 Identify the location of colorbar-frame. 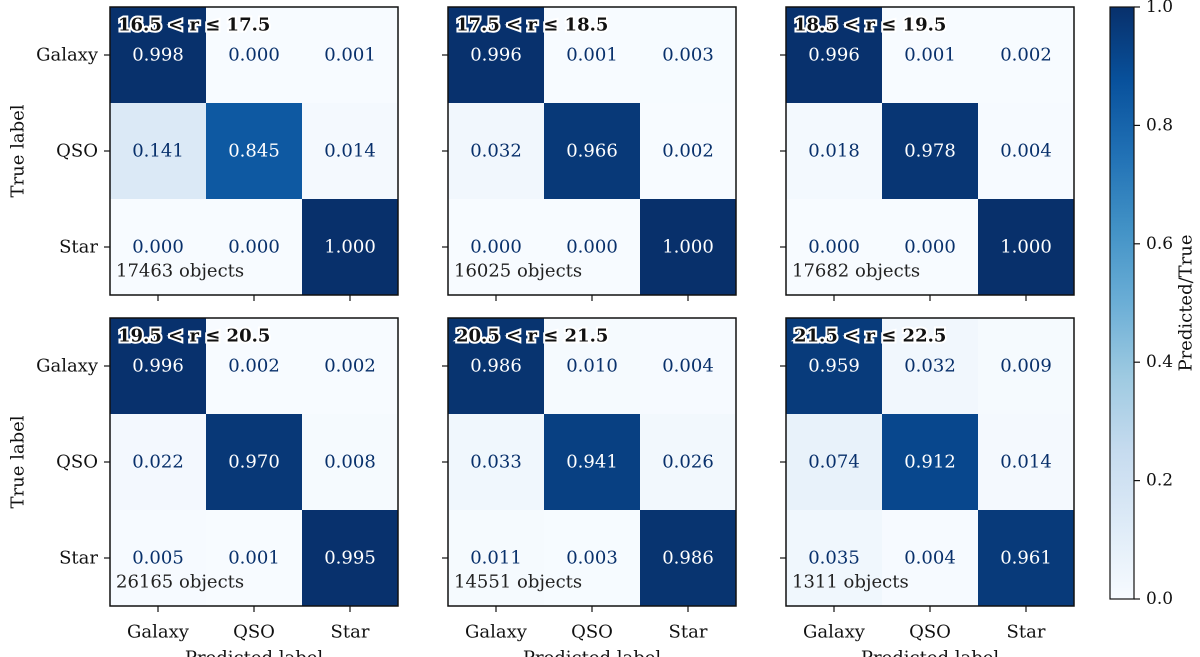
(1122, 303).